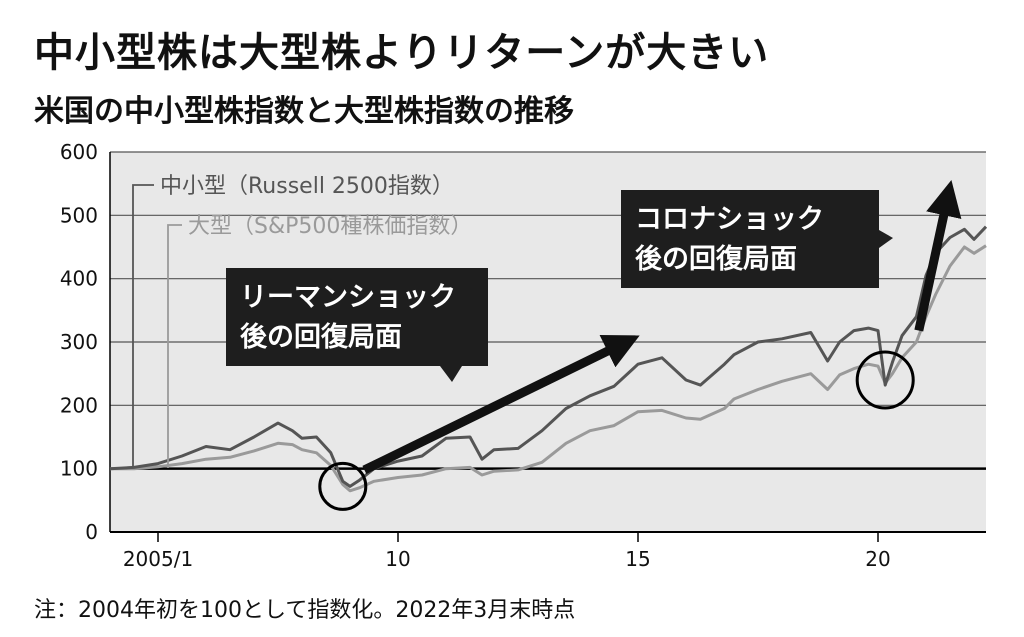 The height and width of the screenshot is (637, 1024). What do you see at coordinates (91, 532) in the screenshot?
I see `y-tick-label: 0` at bounding box center [91, 532].